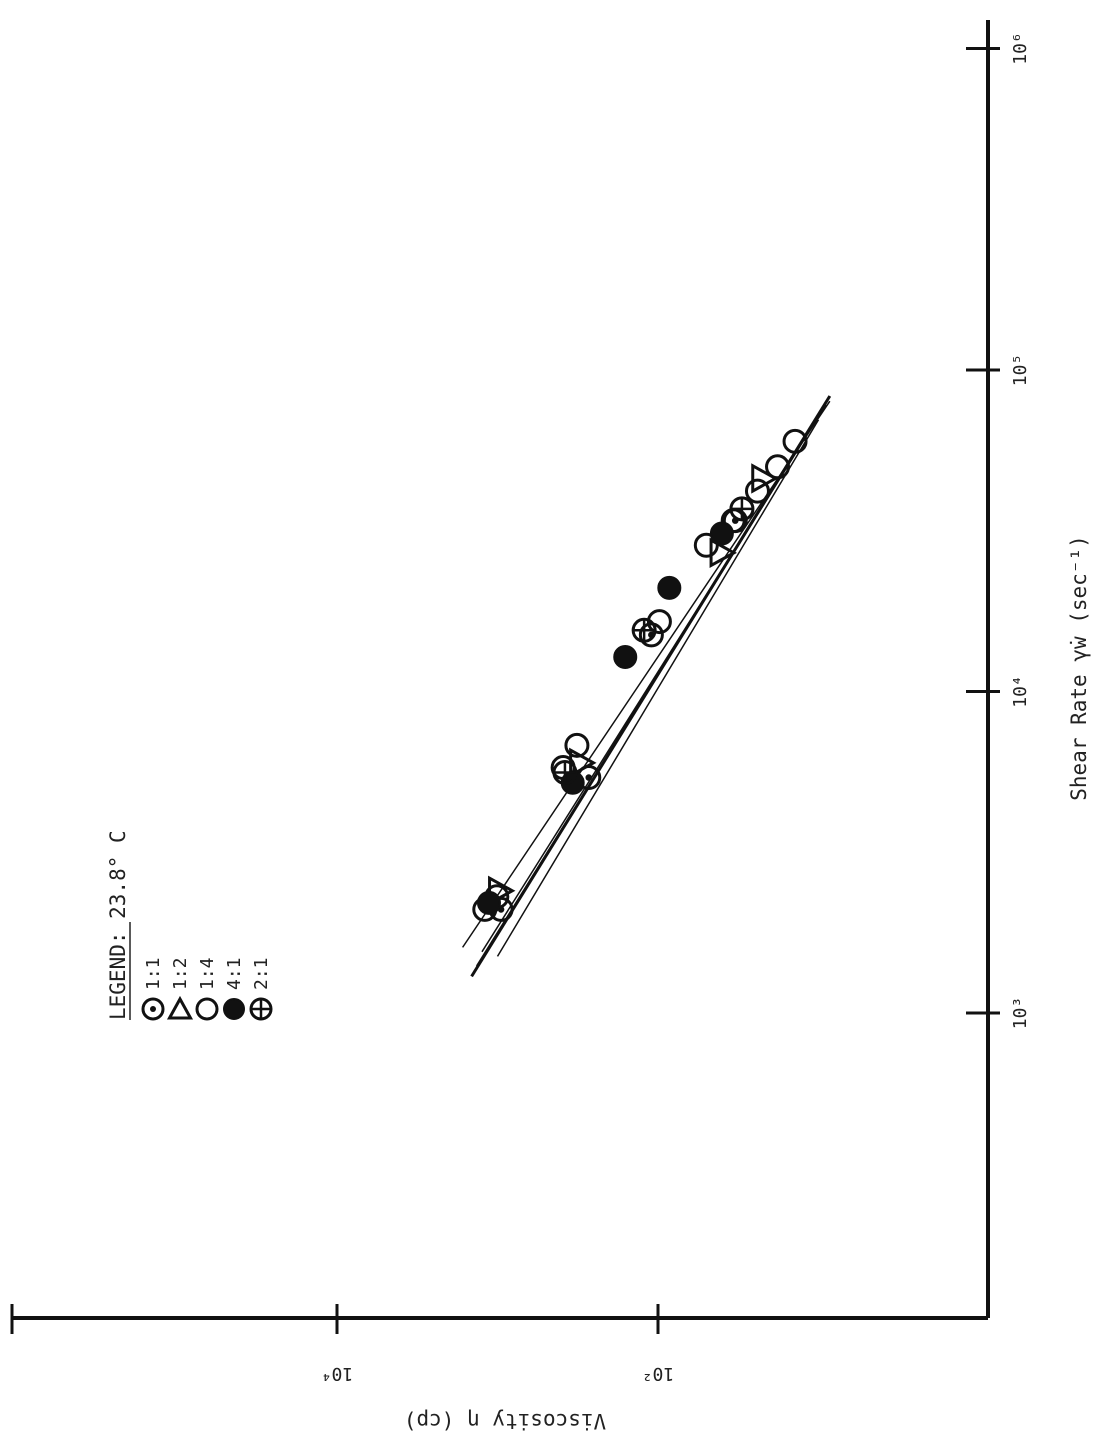 The width and height of the screenshot is (1105, 1433). I want to click on y-tick-label: 10⁴, so click(337, 1373).